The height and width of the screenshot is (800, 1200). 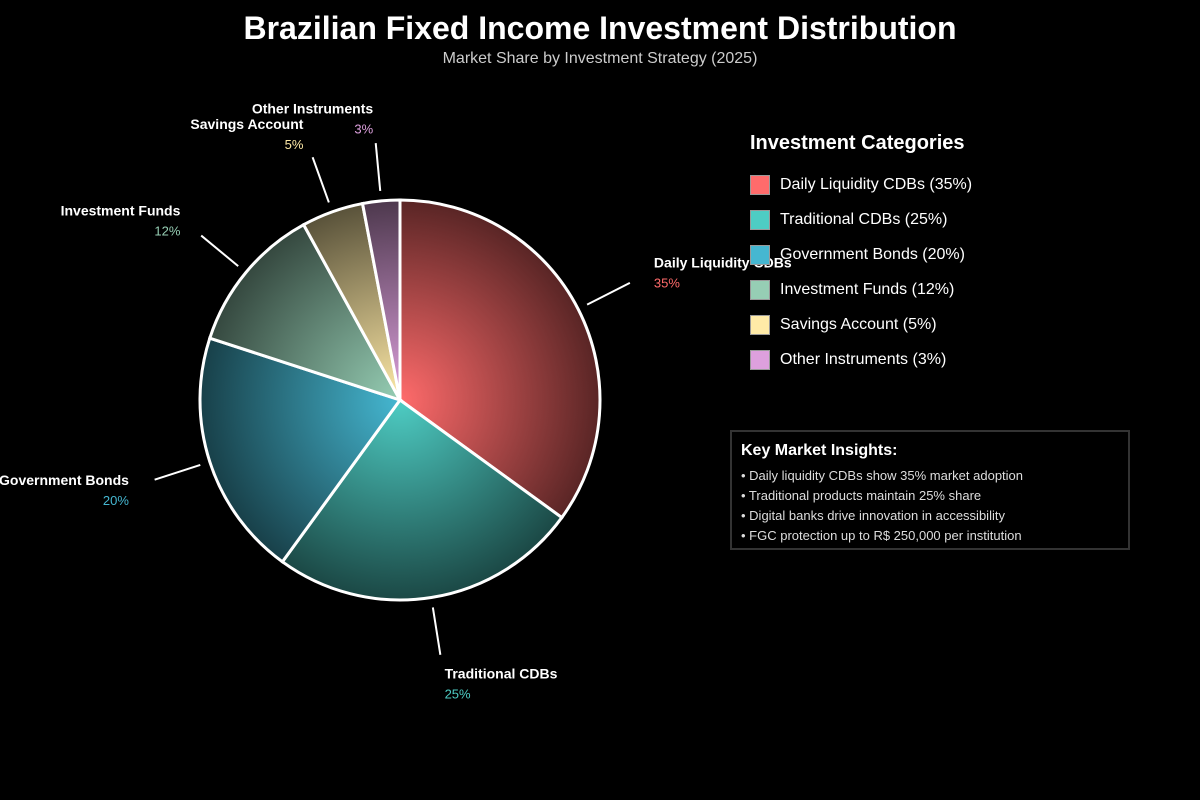 I want to click on slice-label: Investment Funds, so click(x=121, y=210).